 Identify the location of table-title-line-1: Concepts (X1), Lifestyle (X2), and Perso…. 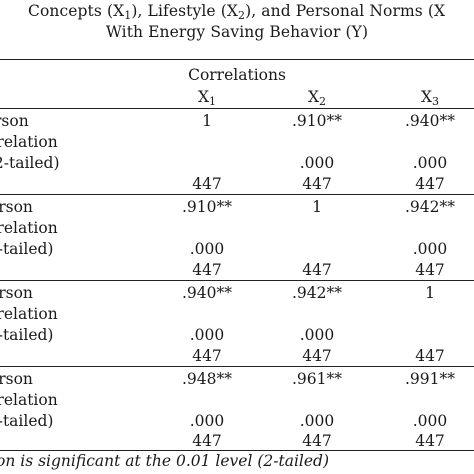
(237, 12).